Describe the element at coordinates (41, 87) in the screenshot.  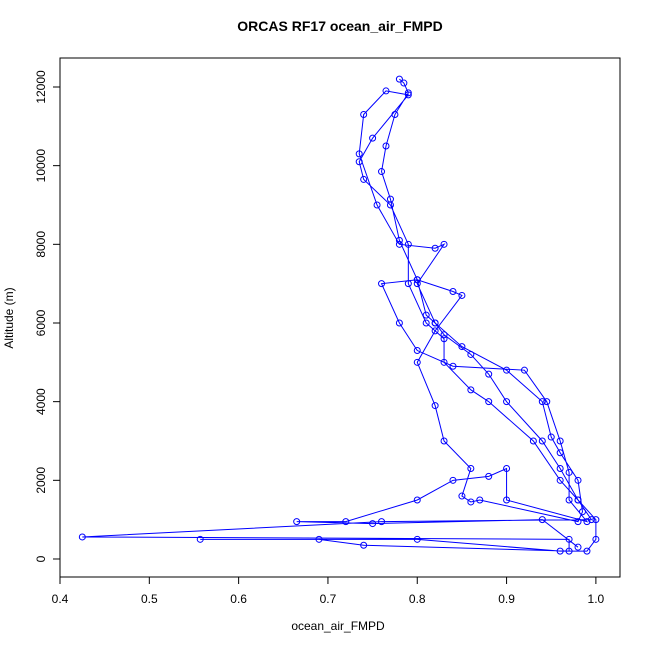
I see `y-tick-label: 12000` at that location.